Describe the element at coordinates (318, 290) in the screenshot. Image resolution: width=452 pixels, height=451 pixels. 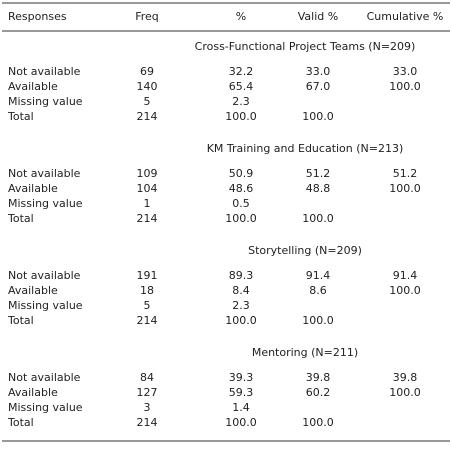
I see `cell: 8.6` at that location.